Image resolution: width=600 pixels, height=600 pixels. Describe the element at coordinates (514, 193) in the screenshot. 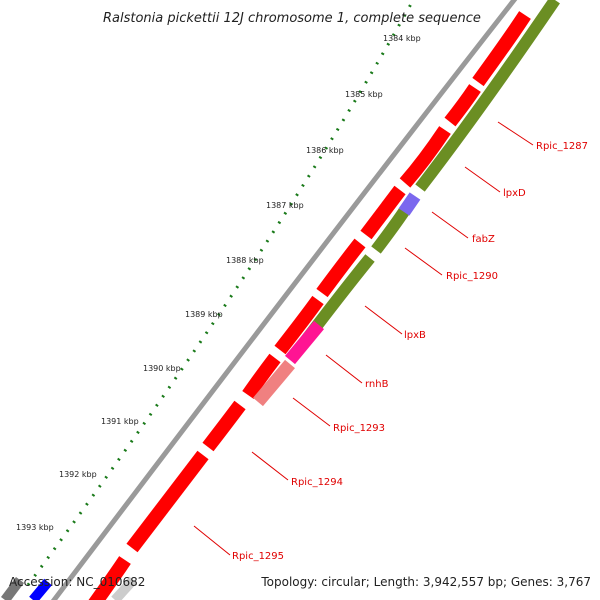

I see `gene-label-lpxD: lpxD` at that location.